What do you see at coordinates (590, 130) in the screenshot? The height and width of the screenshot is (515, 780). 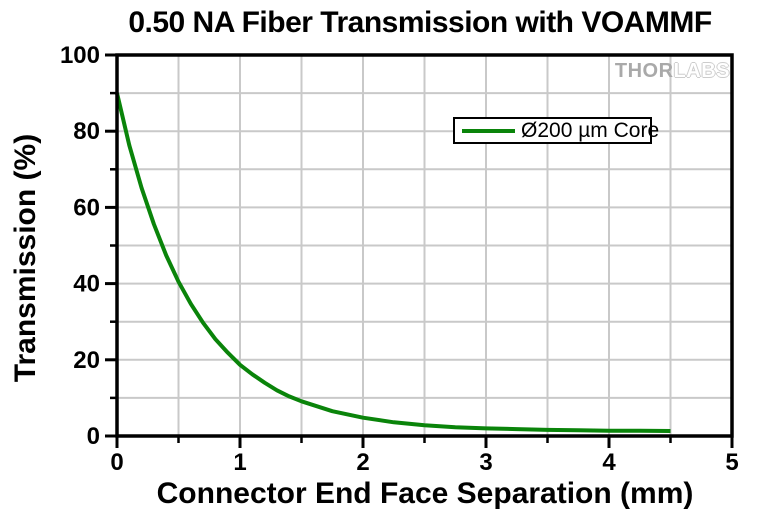 I see `legend-label: Ø200 µm Core` at bounding box center [590, 130].